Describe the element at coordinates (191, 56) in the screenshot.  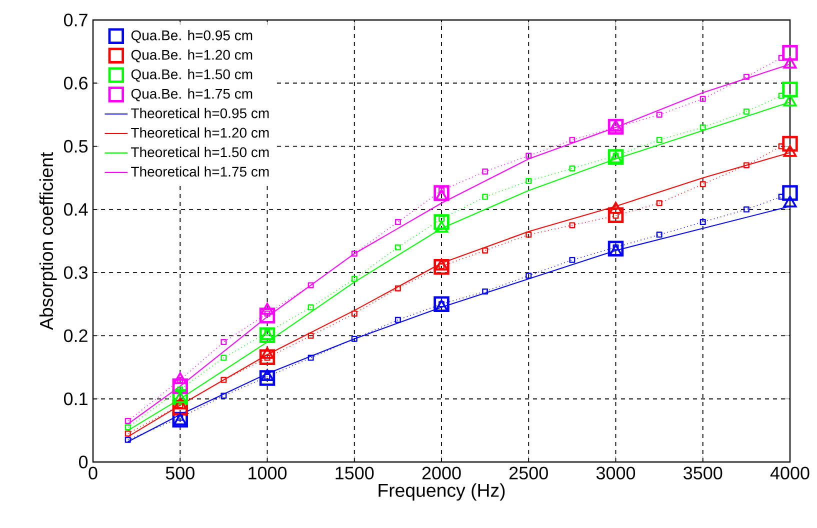
I see `legend-label: Qua.Be. h=1.20 cm` at that location.